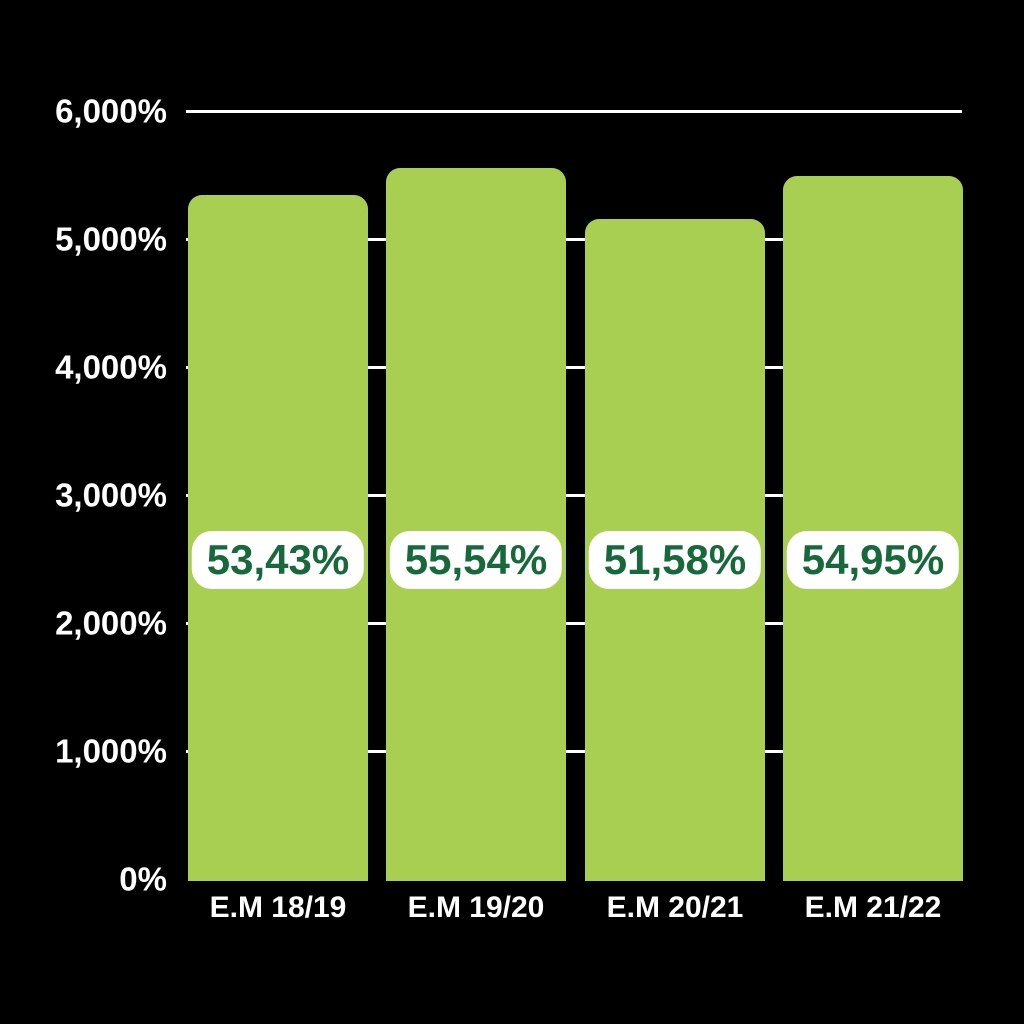 The height and width of the screenshot is (1024, 1024). Describe the element at coordinates (111, 495) in the screenshot. I see `y-axis-tick-label: 3,000%` at that location.